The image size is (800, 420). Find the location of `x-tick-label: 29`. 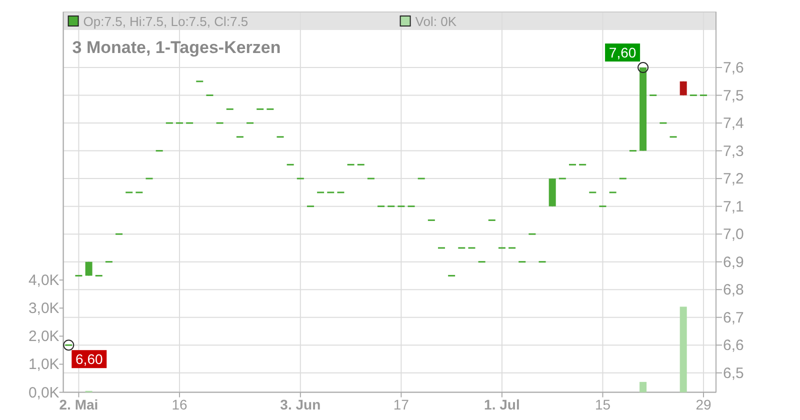

x-tick-label: 29 is located at coordinates (704, 404).